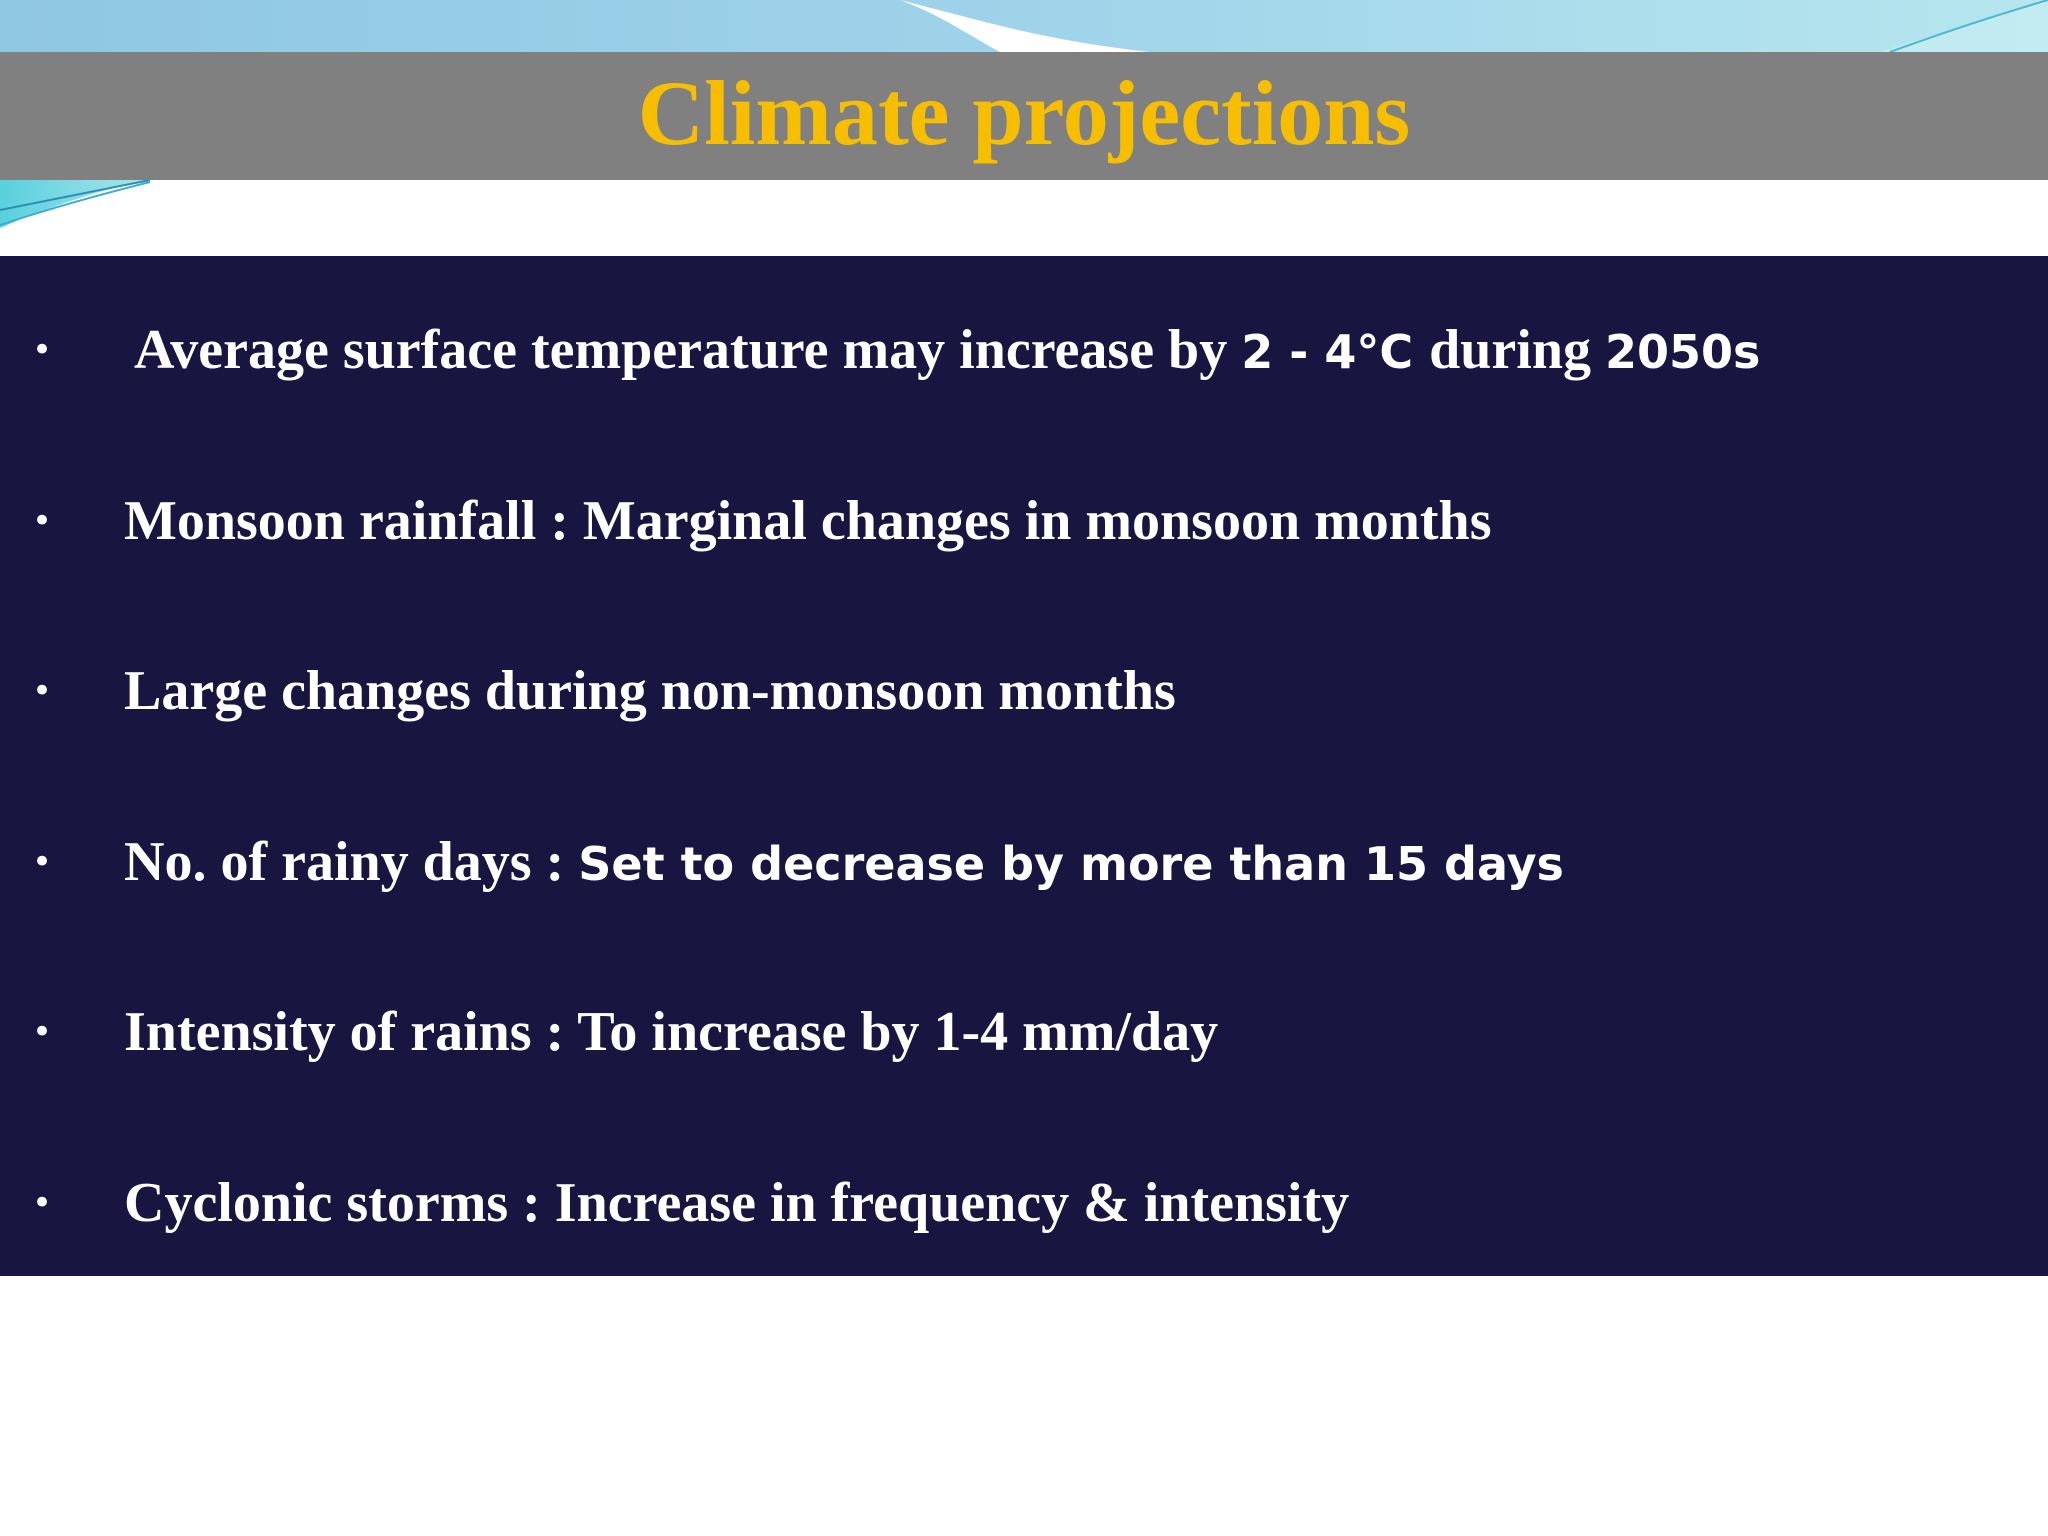 This screenshot has width=2048, height=1536. What do you see at coordinates (1335, 352) in the screenshot?
I see `bullet-text-sans: 2 - 4°C` at bounding box center [1335, 352].